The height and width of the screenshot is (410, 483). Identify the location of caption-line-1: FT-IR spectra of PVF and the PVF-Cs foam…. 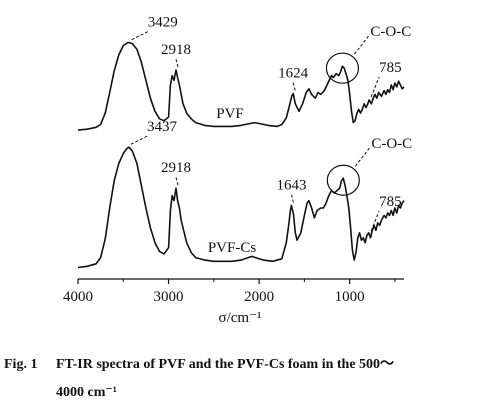
(225, 364).